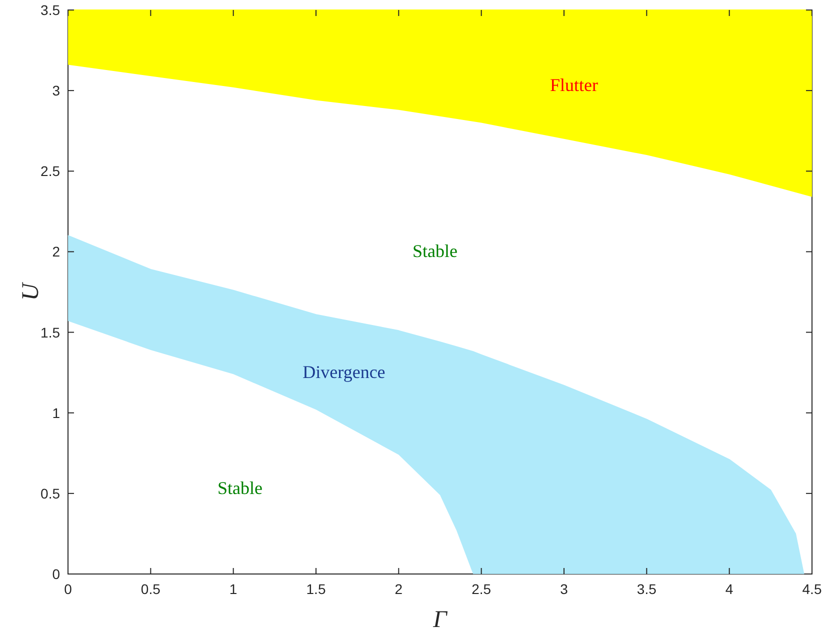  What do you see at coordinates (344, 372) in the screenshot?
I see `annotation: Divergence` at bounding box center [344, 372].